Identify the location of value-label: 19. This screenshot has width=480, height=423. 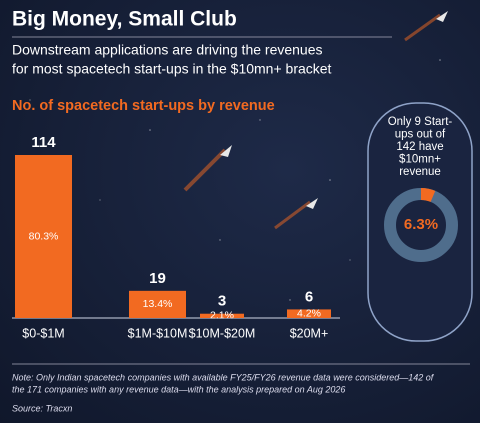
(157, 278).